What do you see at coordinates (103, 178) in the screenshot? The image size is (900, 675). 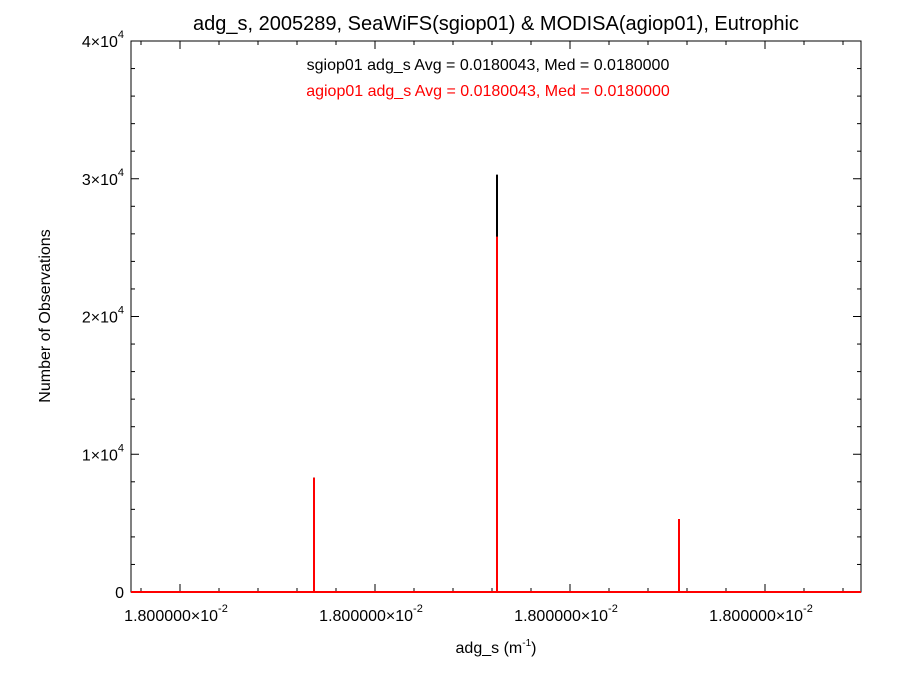 I see `y-tick-label: 3×10⁴` at bounding box center [103, 178].